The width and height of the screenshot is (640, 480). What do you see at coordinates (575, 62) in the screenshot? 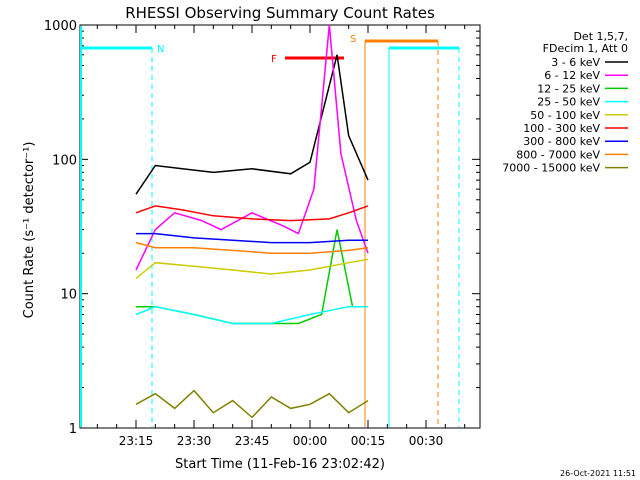
I see `legend-entry-label: 3 - 6 keV` at bounding box center [575, 62].